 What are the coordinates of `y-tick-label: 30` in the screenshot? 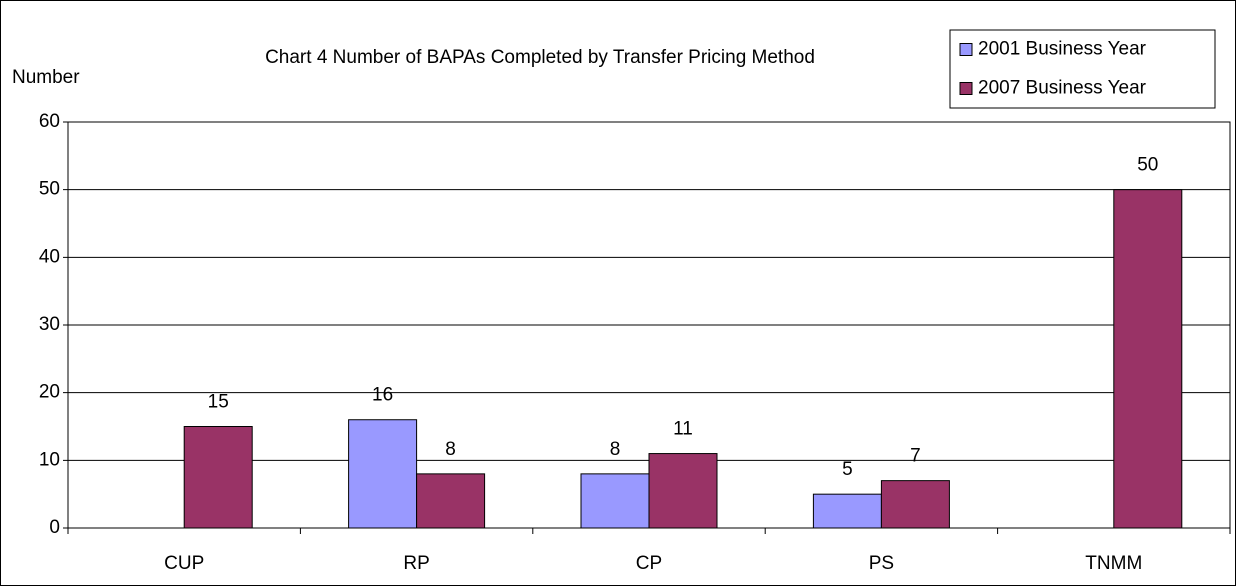 It's located at (49, 324).